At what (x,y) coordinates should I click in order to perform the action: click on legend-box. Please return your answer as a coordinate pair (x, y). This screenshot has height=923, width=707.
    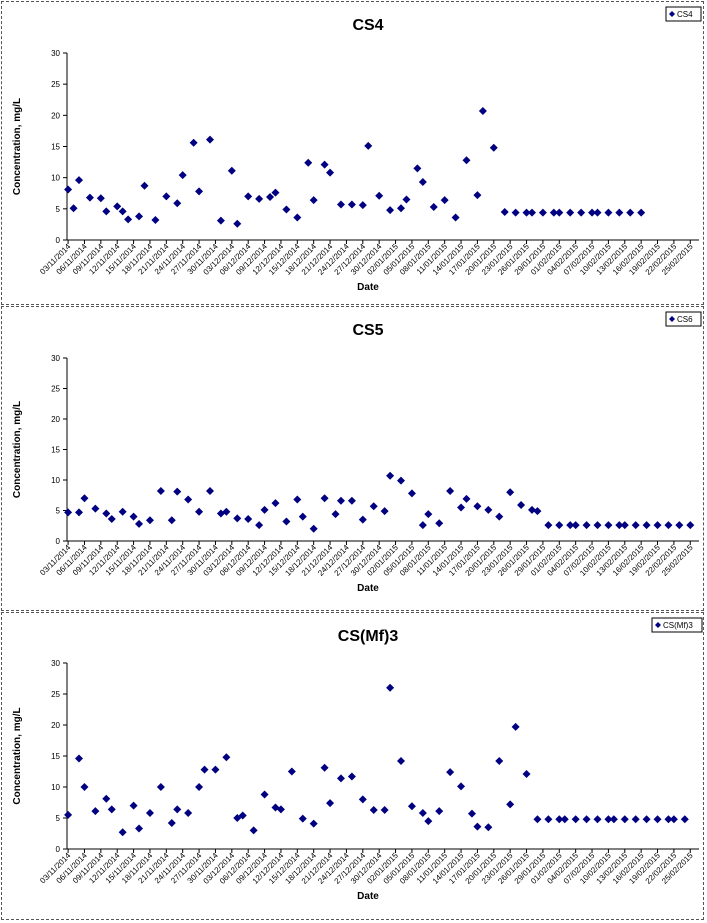
    Looking at the image, I should click on (683, 319).